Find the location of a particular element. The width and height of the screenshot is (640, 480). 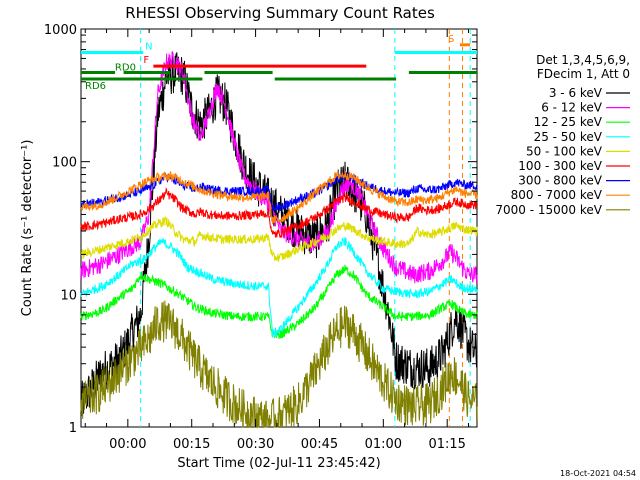

legend-entry: 25 - 50 keV is located at coordinates (568, 137).